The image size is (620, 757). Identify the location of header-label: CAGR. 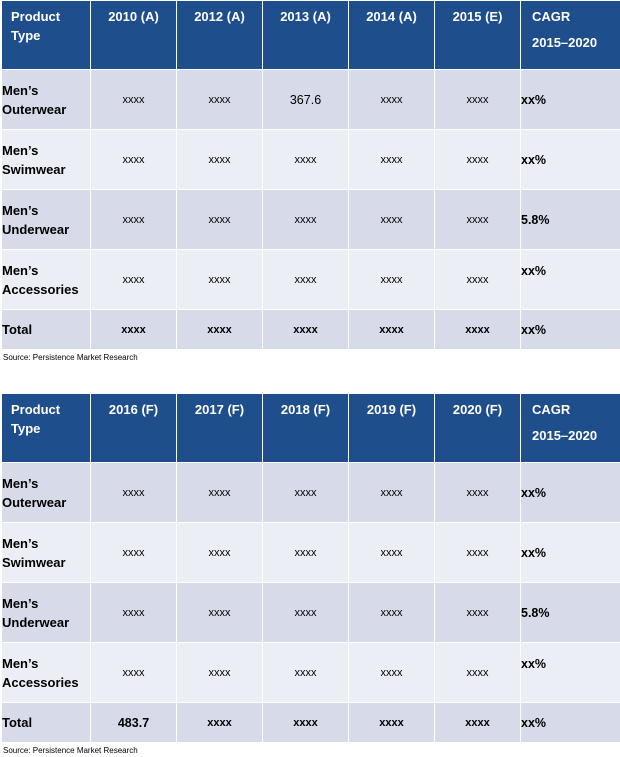
(551, 16).